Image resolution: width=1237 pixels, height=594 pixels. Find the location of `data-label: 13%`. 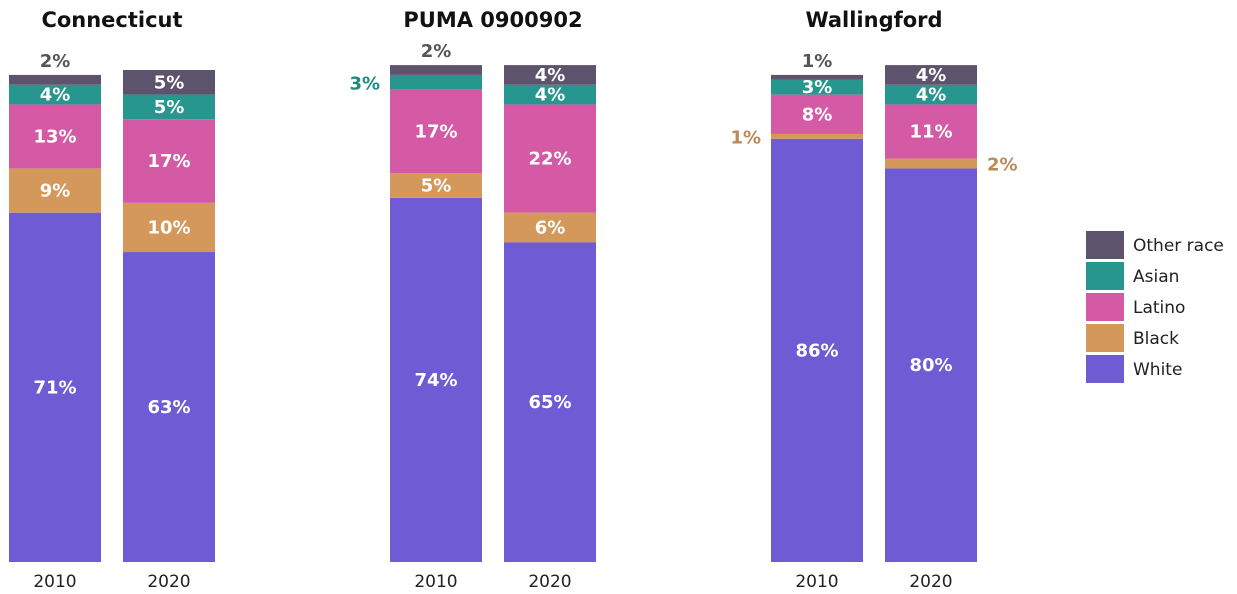

data-label: 13% is located at coordinates (54, 136).